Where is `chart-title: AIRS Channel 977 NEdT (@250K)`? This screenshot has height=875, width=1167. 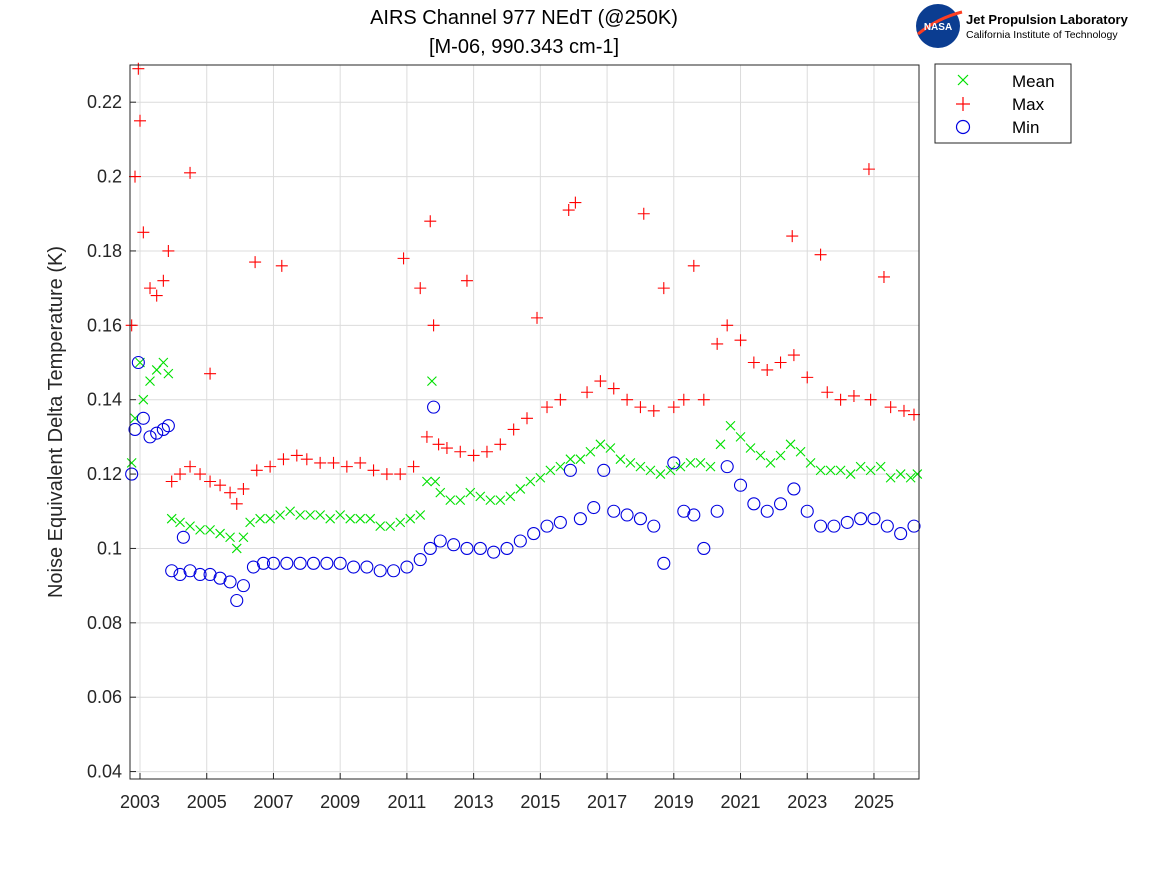
chart-title: AIRS Channel 977 NEdT (@250K) is located at coordinates (524, 18).